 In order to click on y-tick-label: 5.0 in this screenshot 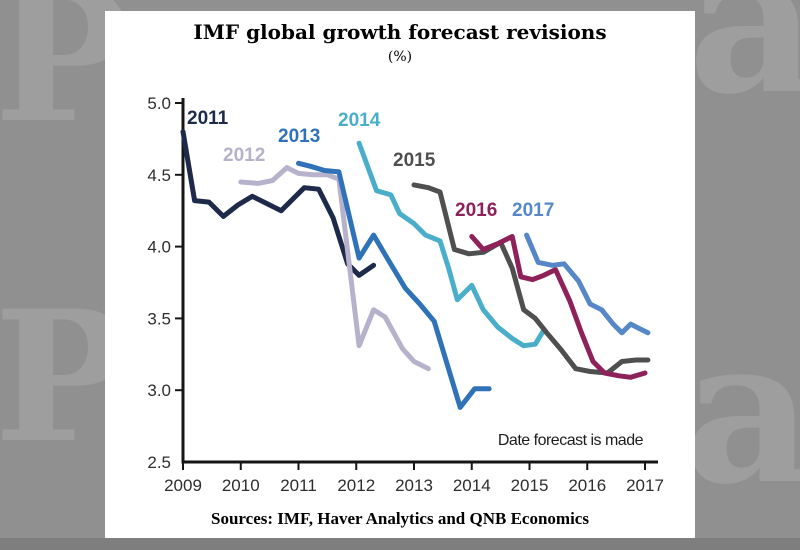, I will do `click(159, 103)`.